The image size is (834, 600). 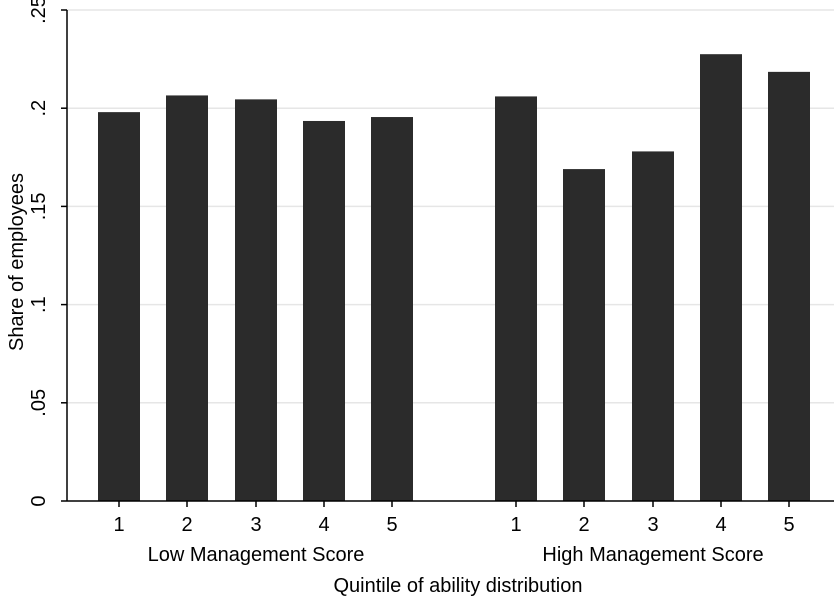 I want to click on y-tick-label: .05, so click(x=39, y=403).